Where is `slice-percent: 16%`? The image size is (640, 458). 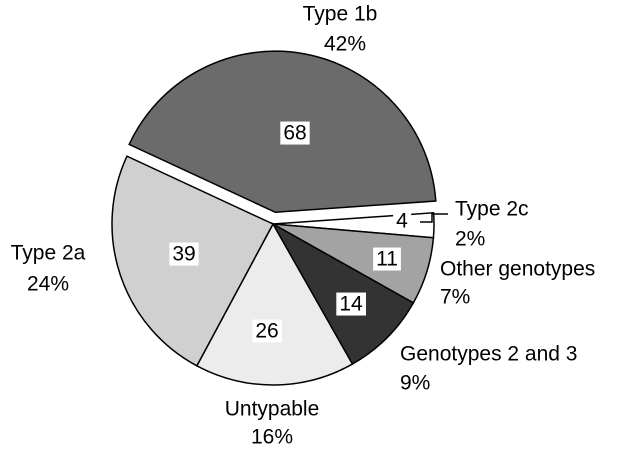
slice-percent: 16% is located at coordinates (272, 437).